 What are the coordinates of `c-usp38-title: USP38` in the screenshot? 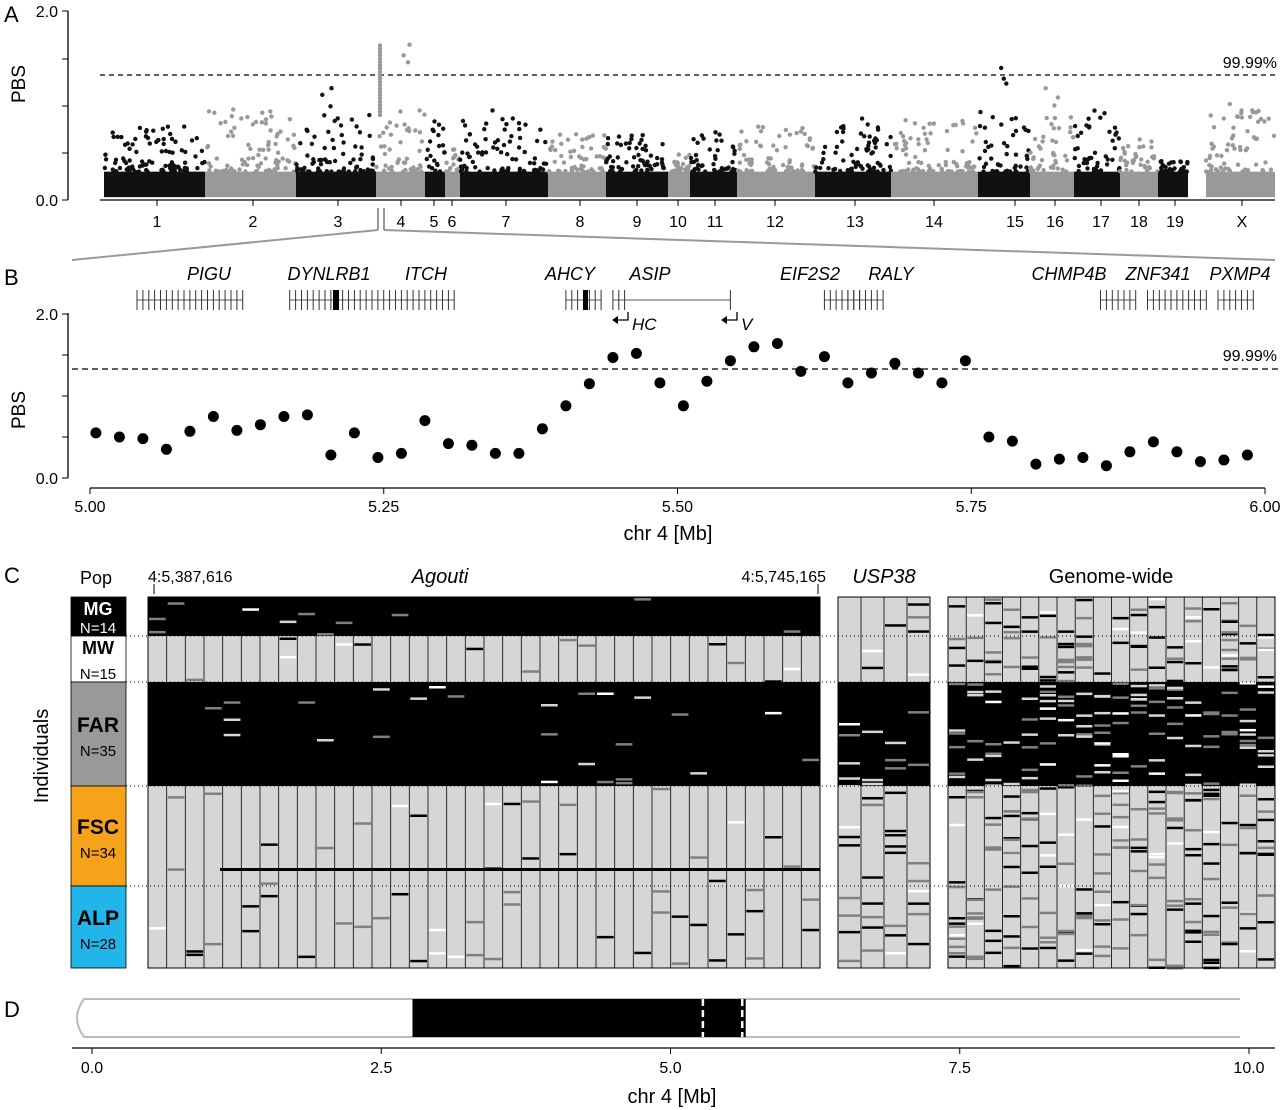 It's located at (883, 577).